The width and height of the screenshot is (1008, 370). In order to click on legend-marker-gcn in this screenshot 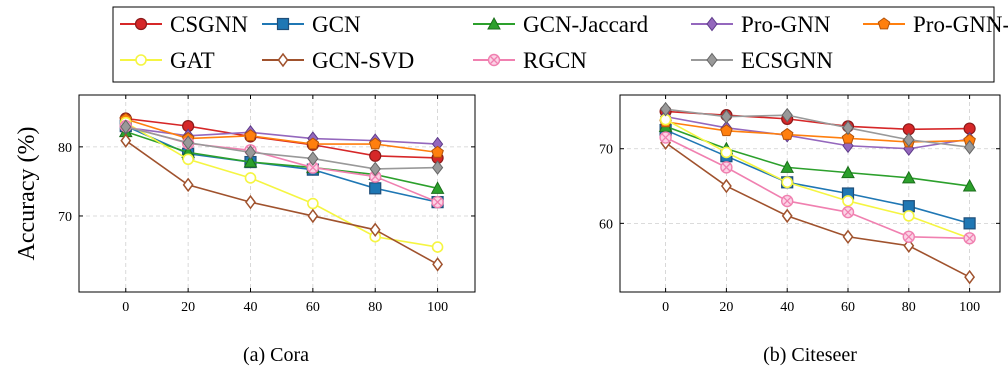, I will do `click(283, 24)`.